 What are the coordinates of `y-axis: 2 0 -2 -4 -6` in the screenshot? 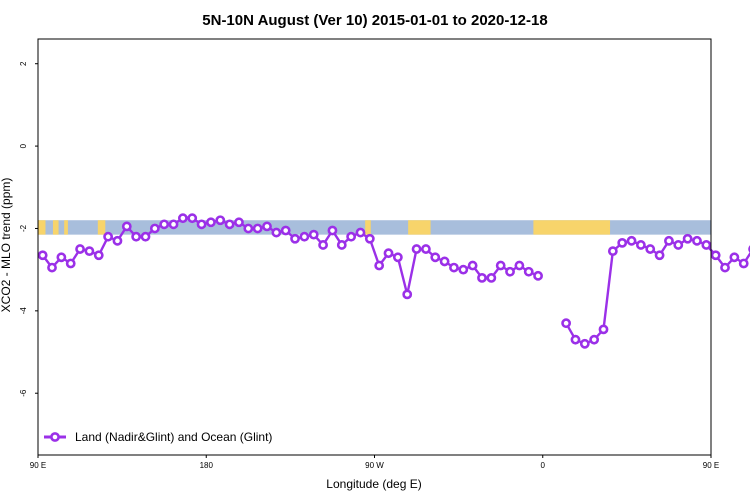 It's located at (28, 229).